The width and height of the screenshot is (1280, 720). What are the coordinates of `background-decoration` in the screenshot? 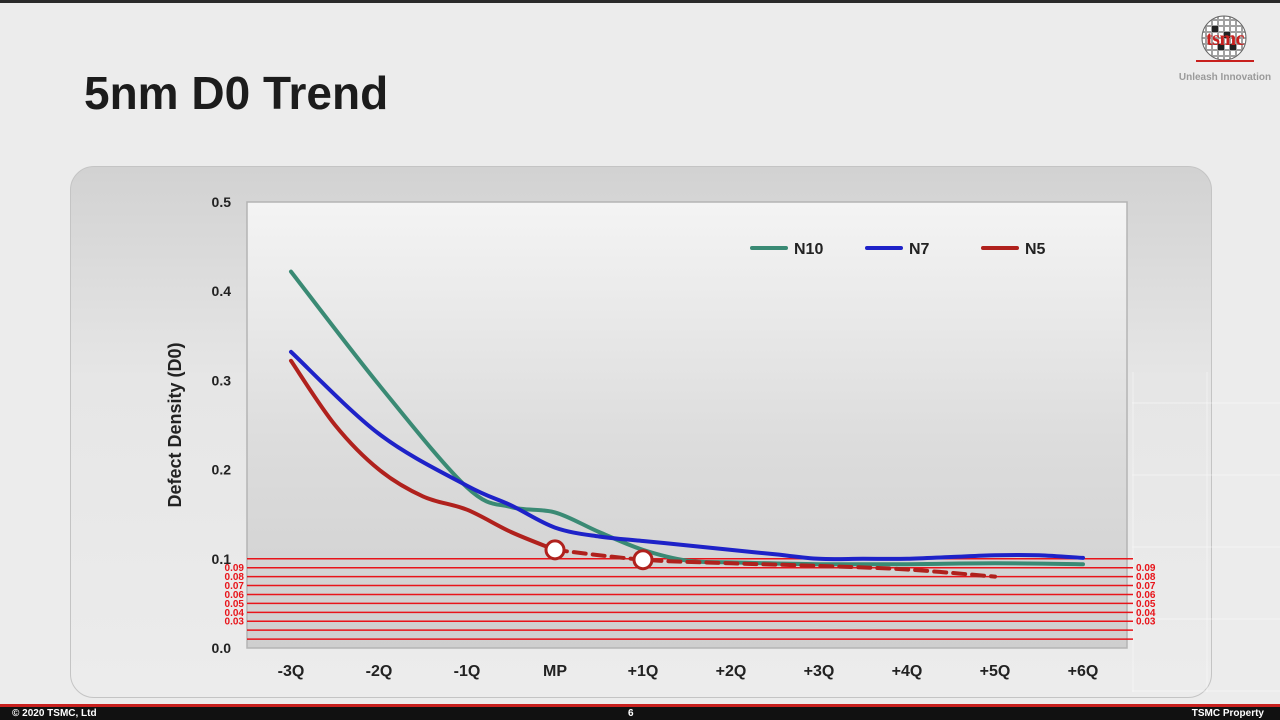 It's located at (1206, 532).